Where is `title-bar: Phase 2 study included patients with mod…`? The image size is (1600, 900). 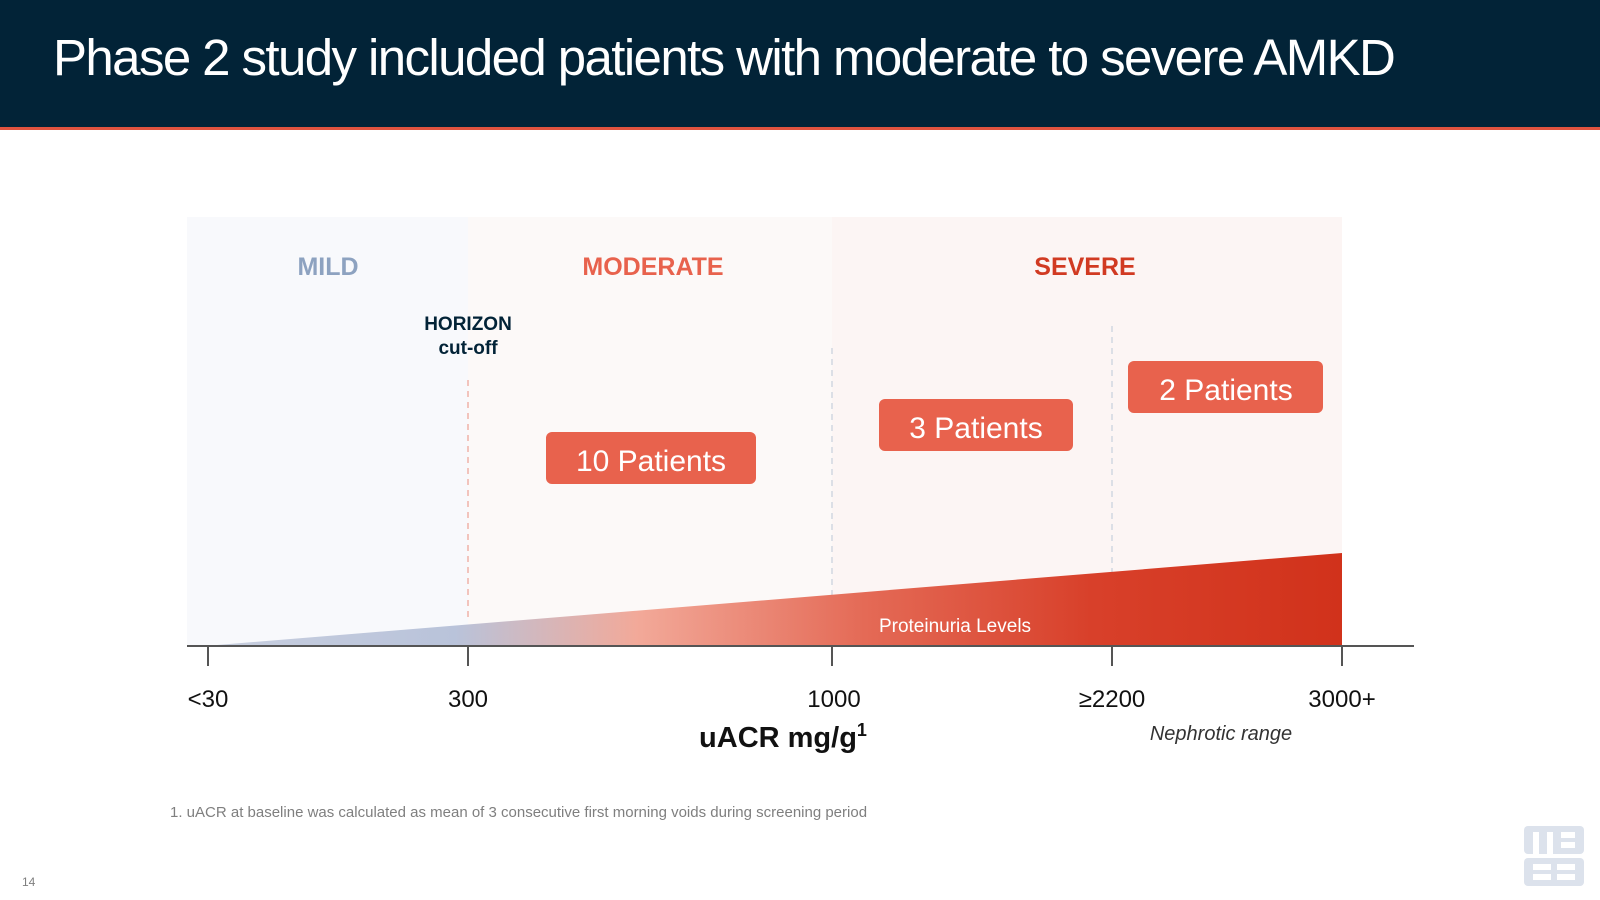 title-bar: Phase 2 study included patients with mod… is located at coordinates (800, 65).